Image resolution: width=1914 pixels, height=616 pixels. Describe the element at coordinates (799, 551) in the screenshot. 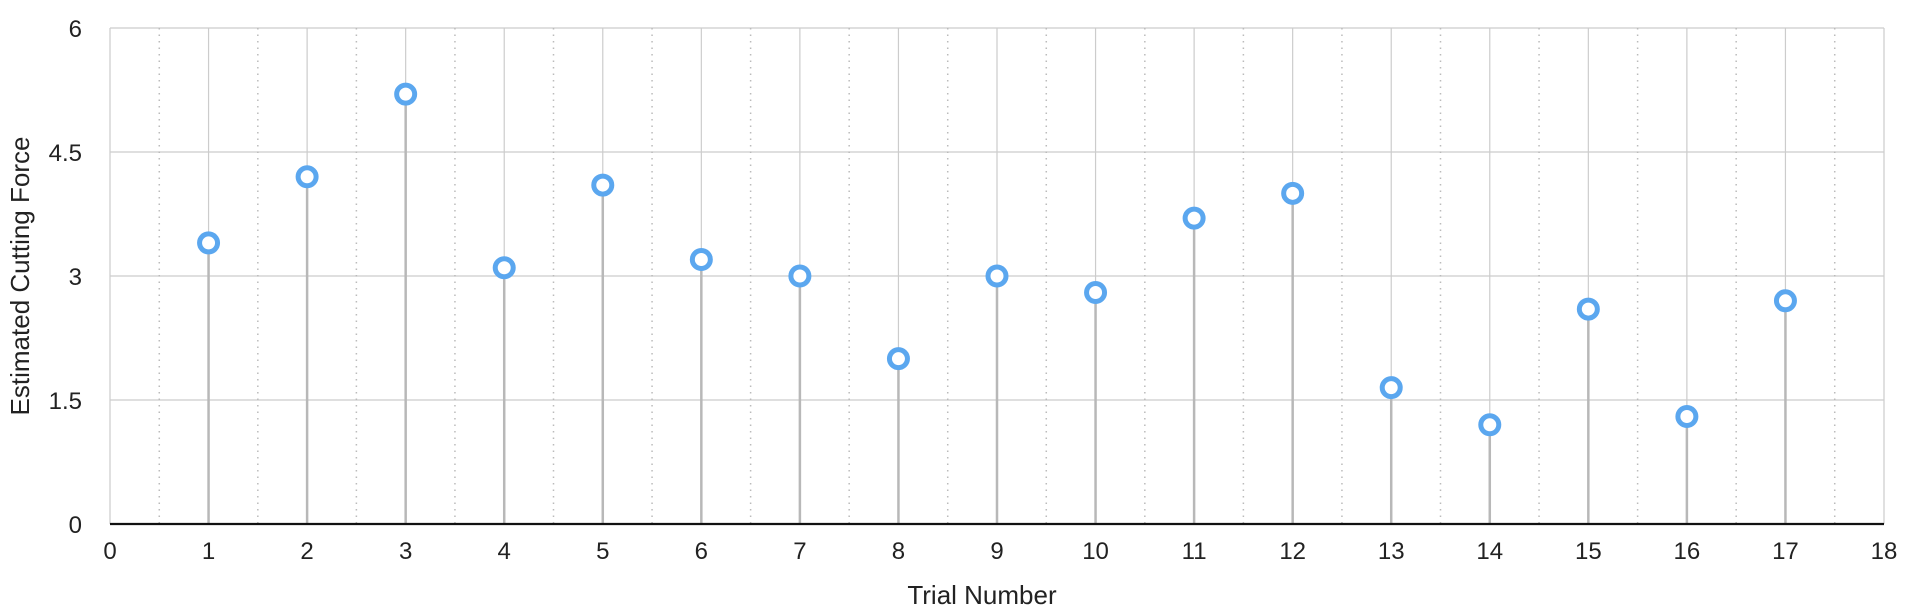

I see `x-tick-label: 7` at that location.